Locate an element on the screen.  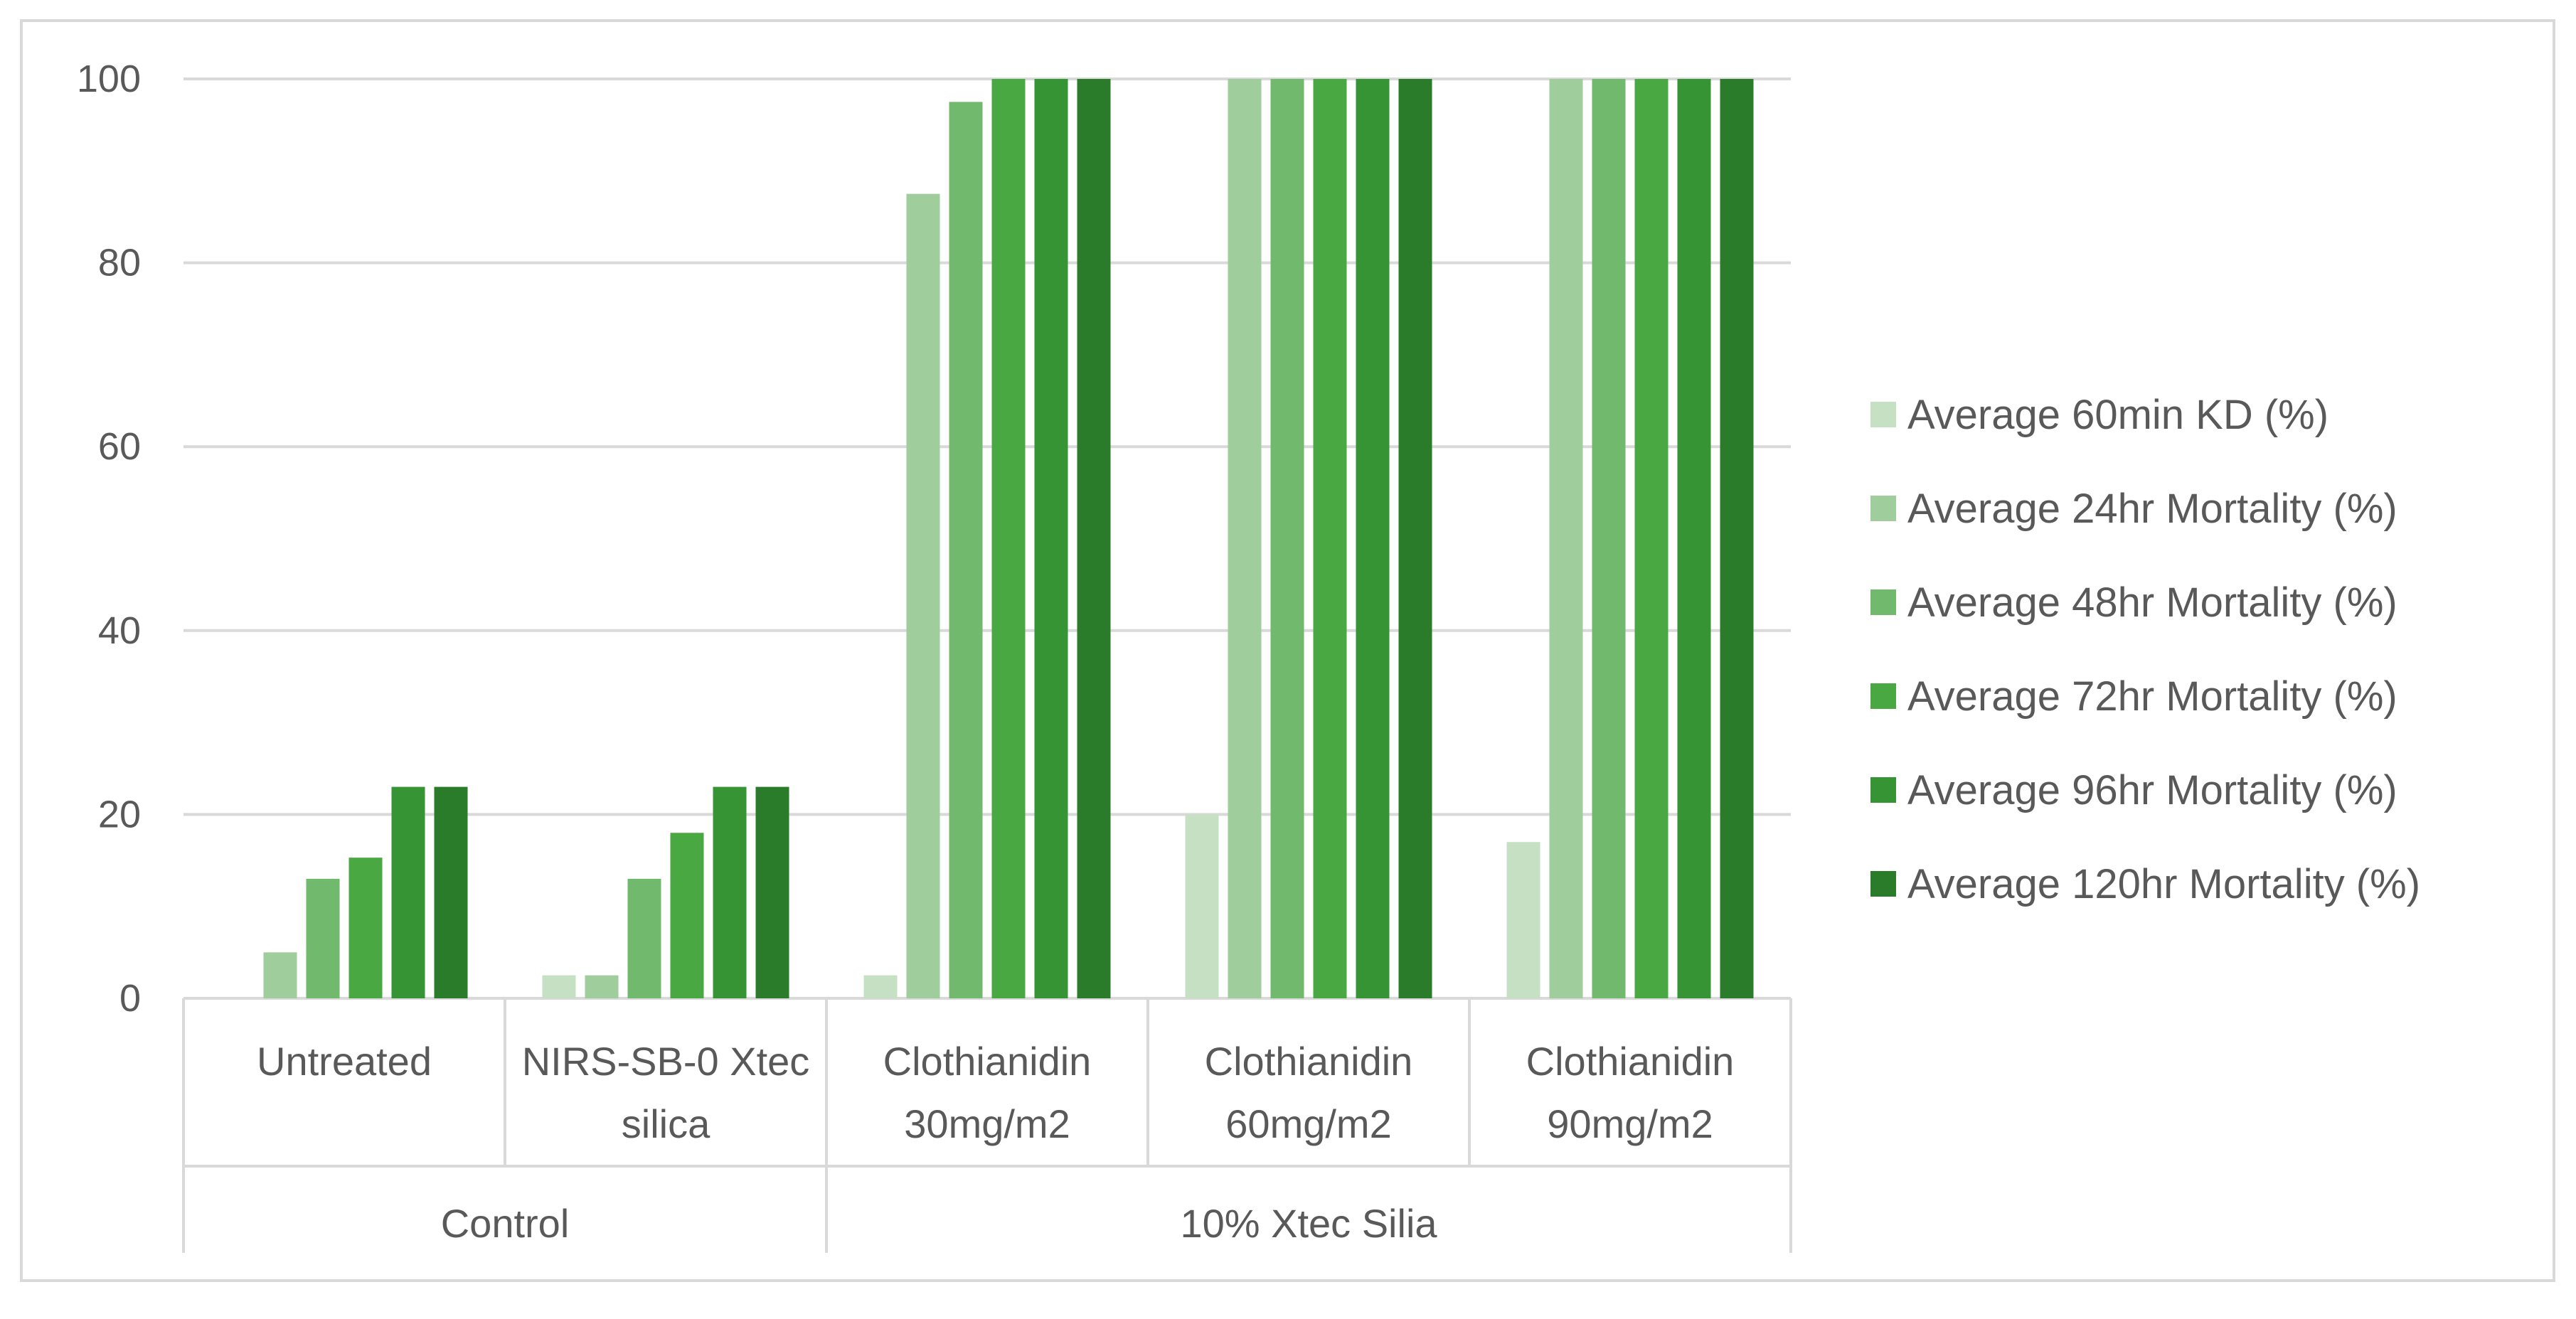
category-label: NIRS-SB-0 Xtec is located at coordinates (666, 1061).